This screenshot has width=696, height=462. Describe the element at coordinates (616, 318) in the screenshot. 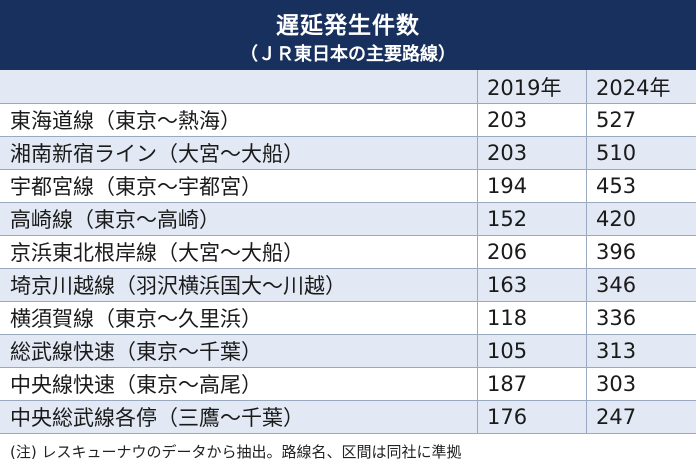

I see `value-2024: 336` at that location.